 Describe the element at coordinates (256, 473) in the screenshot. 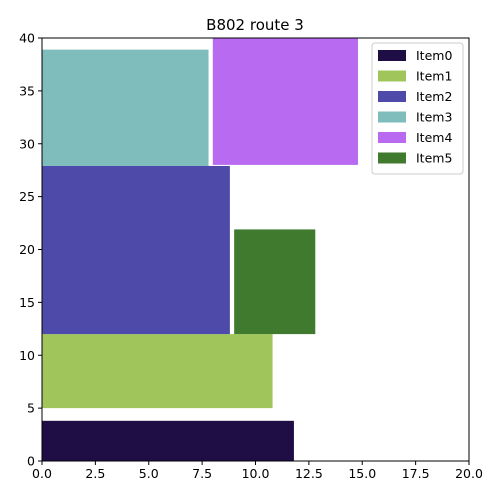

I see `x-tick-label: 10.0` at that location.